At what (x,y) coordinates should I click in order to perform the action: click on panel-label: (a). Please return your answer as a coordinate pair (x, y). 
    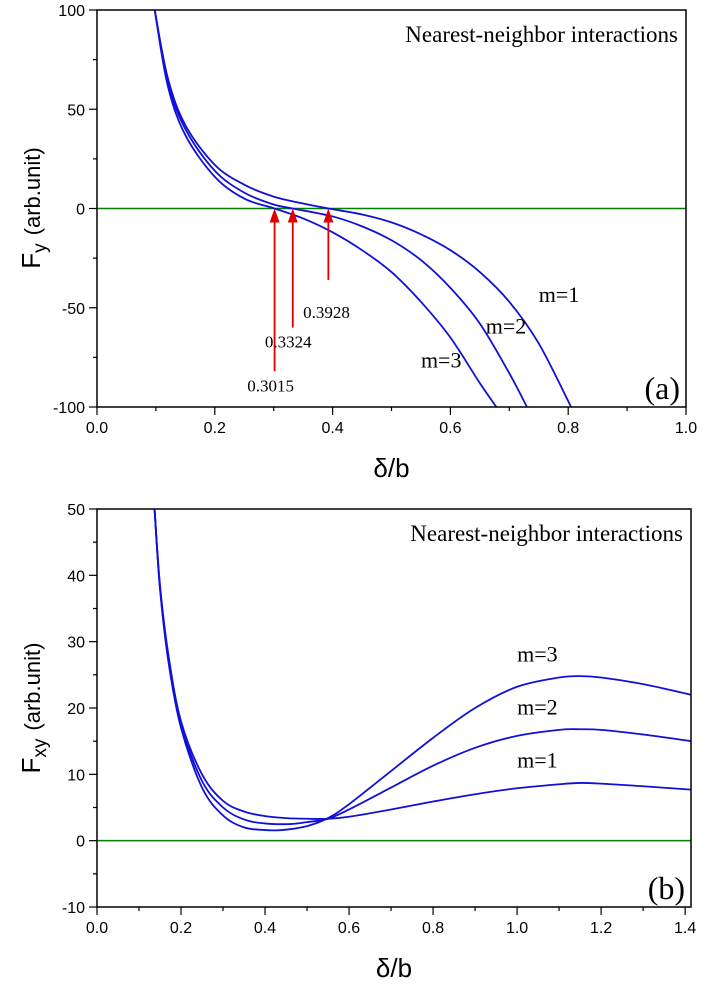
    Looking at the image, I should click on (662, 388).